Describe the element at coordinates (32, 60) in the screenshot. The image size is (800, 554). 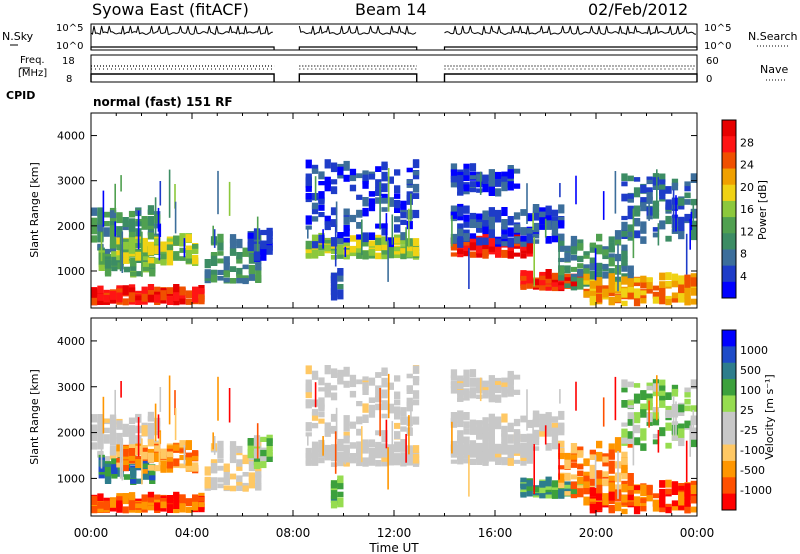
I see `freq-label-1: Freq.` at that location.